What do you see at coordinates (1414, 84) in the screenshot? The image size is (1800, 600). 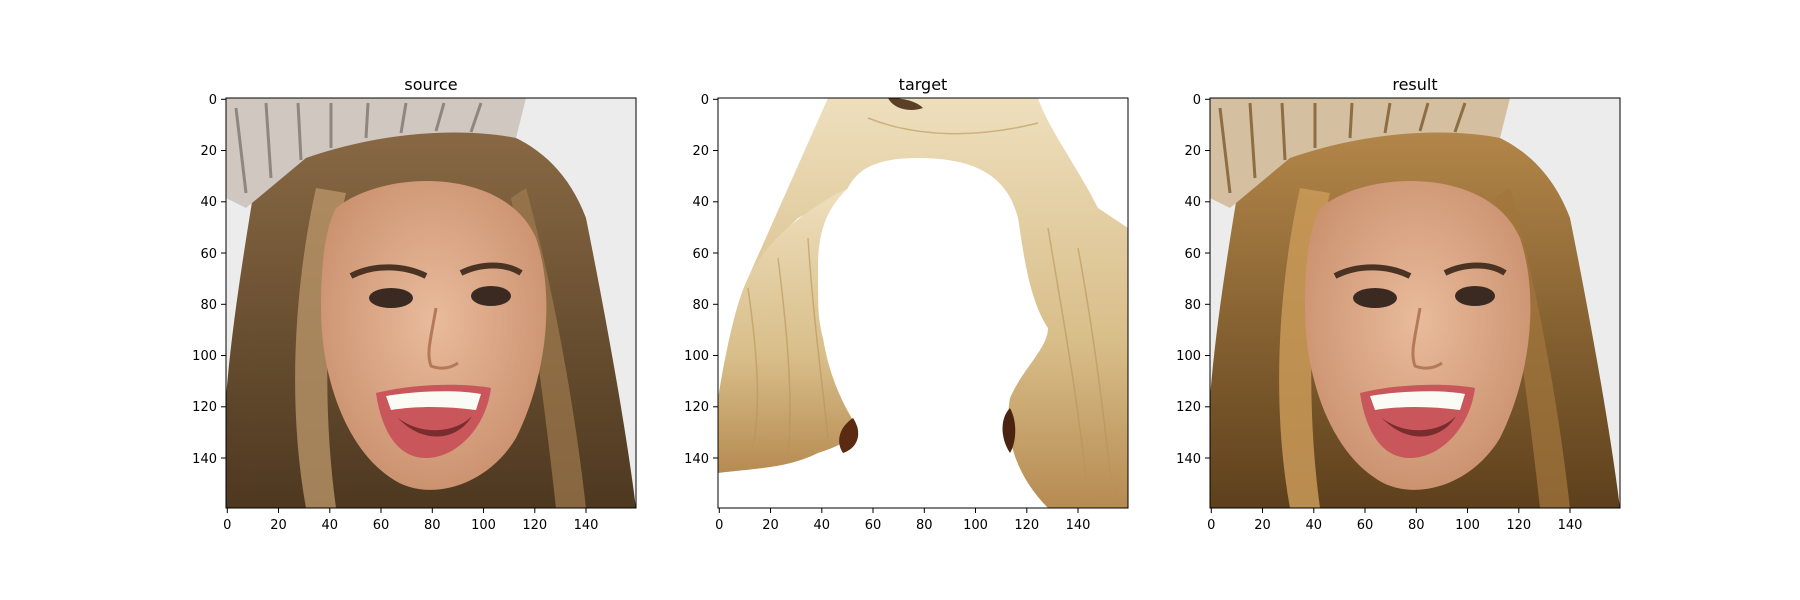 I see `panel-title: result` at bounding box center [1414, 84].